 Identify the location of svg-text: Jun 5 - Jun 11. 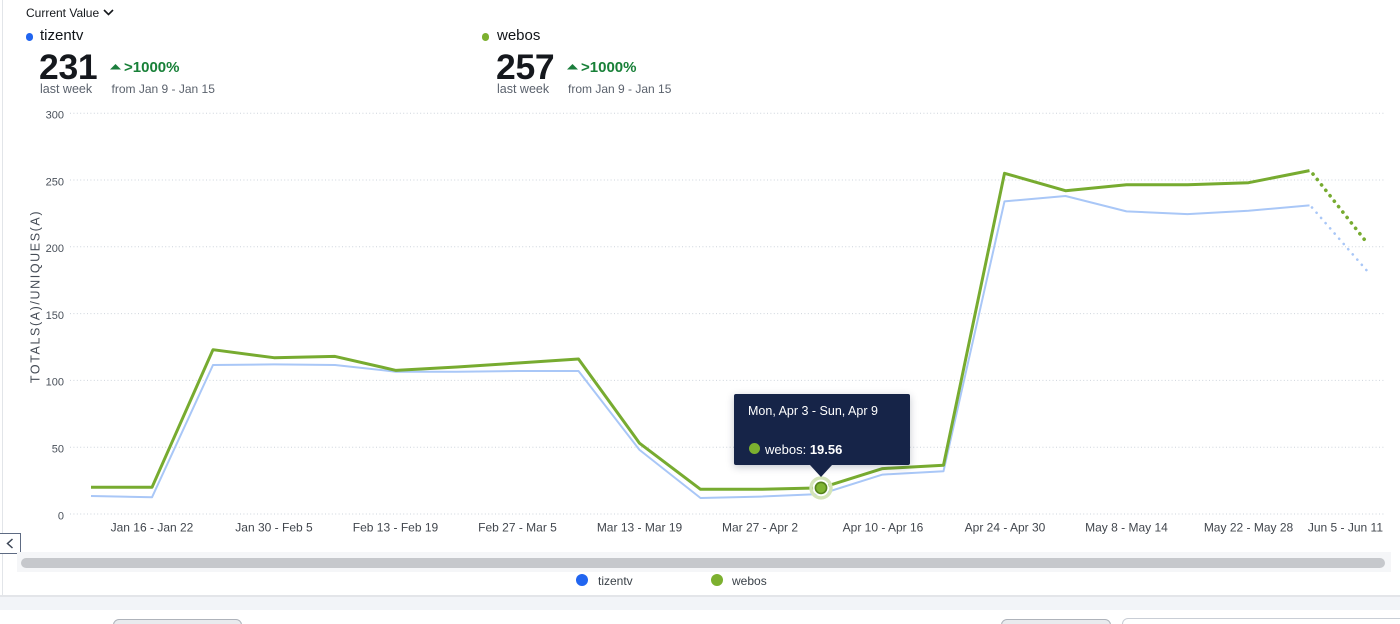
(1345, 528).